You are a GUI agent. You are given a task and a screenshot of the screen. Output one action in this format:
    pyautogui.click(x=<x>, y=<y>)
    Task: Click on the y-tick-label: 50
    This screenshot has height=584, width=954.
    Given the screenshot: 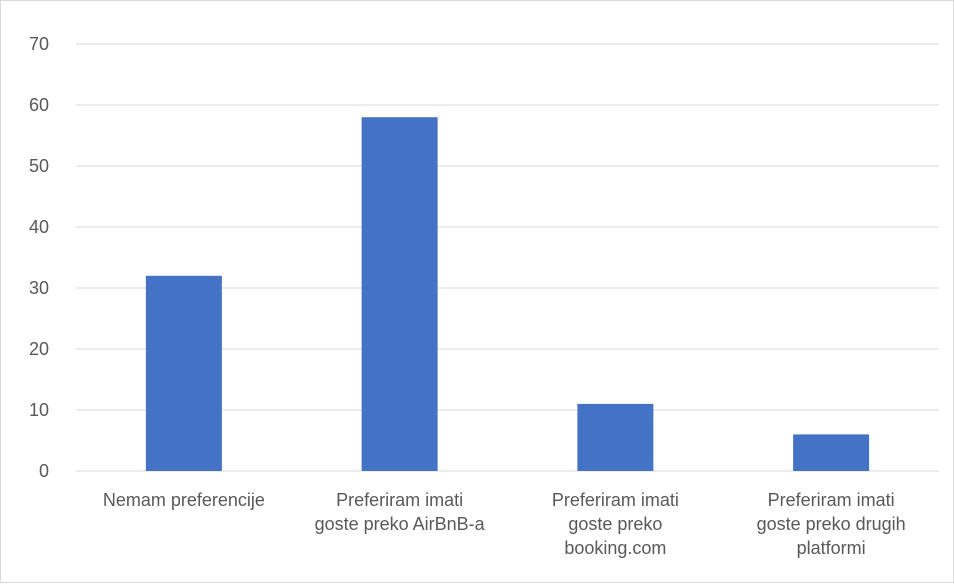 What is the action you would take?
    pyautogui.click(x=39, y=166)
    